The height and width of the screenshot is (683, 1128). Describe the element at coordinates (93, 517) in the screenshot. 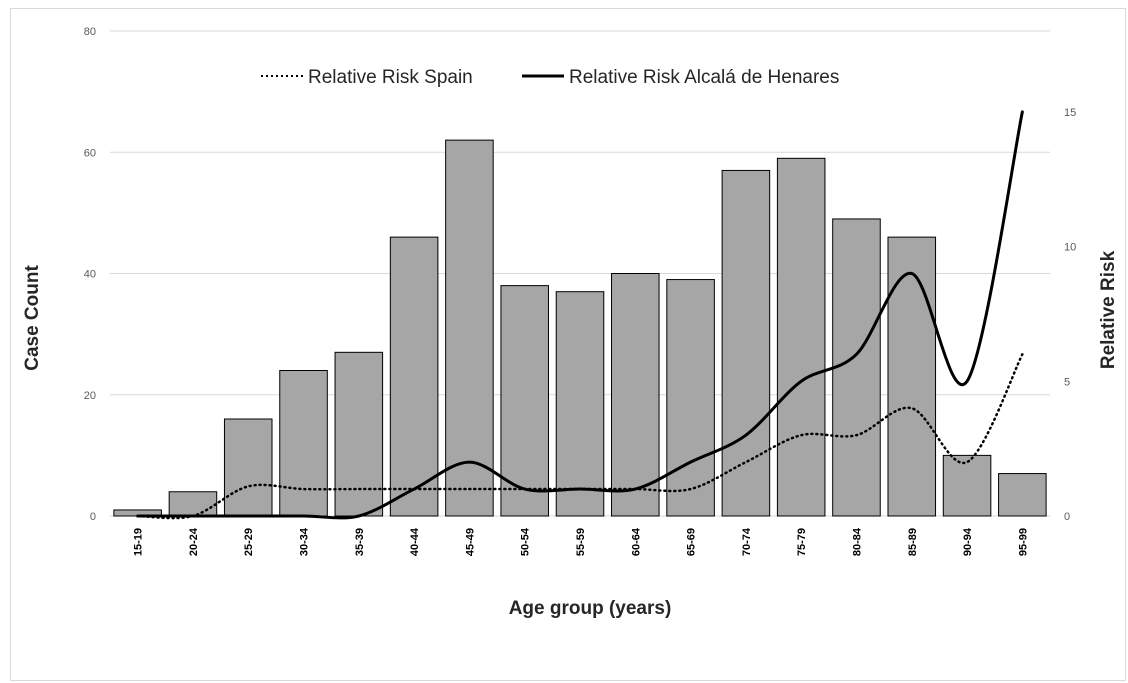

I see `y-tick-label: 0` at that location.